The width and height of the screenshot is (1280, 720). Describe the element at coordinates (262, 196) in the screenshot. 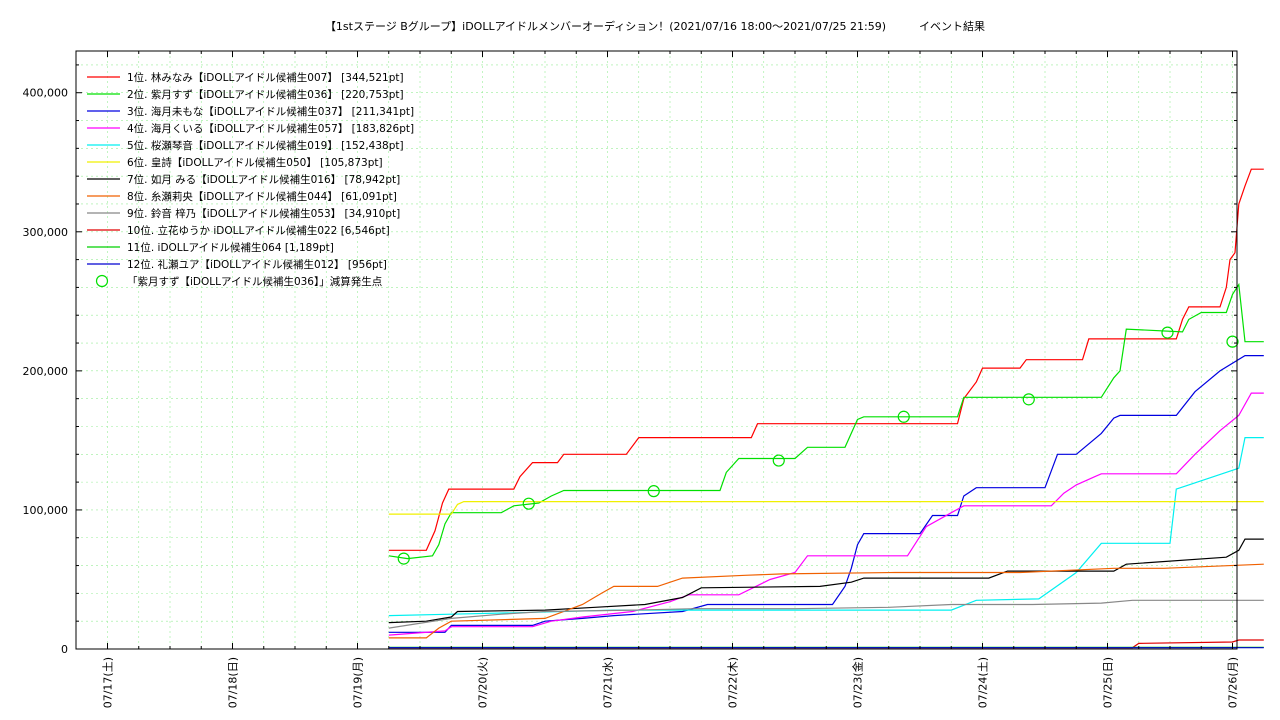

I see `legend-entry: 8位. 糸瀬莉央【iDOLLアイドル候補生044】 [61,091pt]` at that location.